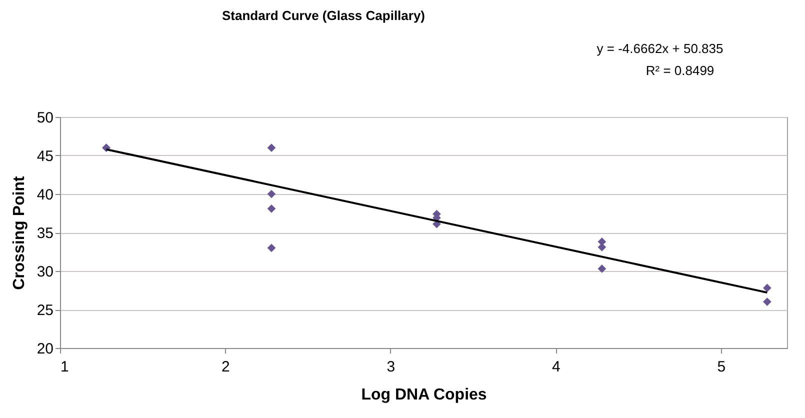 The width and height of the screenshot is (805, 418). Describe the element at coordinates (226, 367) in the screenshot. I see `x-tick-label: 2` at that location.